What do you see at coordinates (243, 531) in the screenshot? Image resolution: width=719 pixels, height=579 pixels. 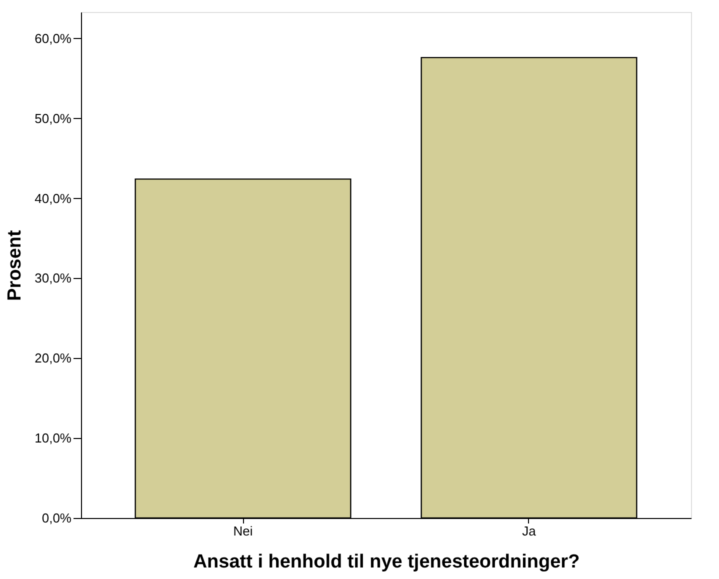 I see `x-tick-label: Nei` at bounding box center [243, 531].